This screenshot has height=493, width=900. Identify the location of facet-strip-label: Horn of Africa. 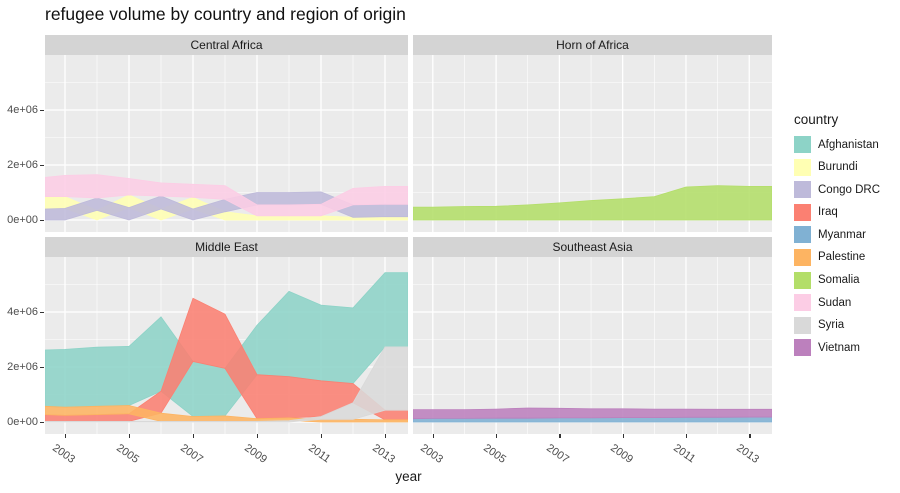
(592, 45).